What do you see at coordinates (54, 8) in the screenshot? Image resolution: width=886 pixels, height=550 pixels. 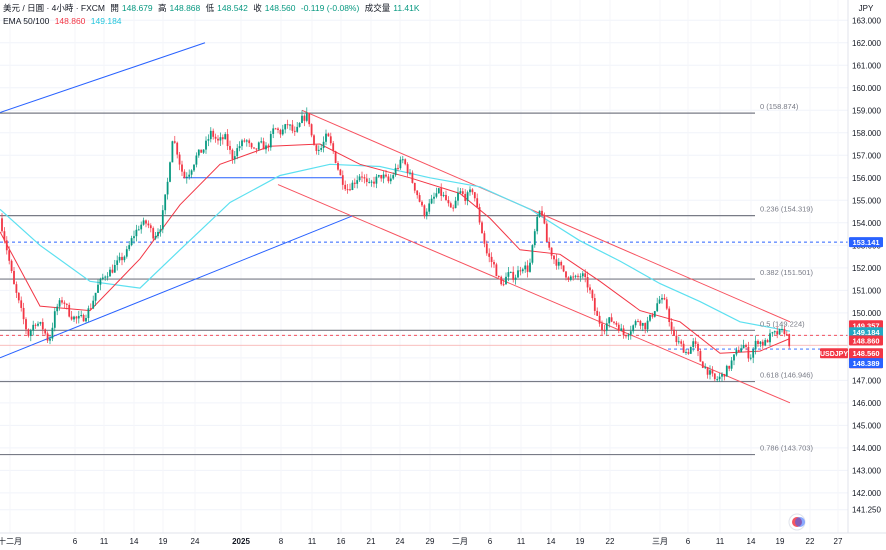 I see `symbol-name: 美元 / 日圓 · 4小時 · FXCM` at bounding box center [54, 8].